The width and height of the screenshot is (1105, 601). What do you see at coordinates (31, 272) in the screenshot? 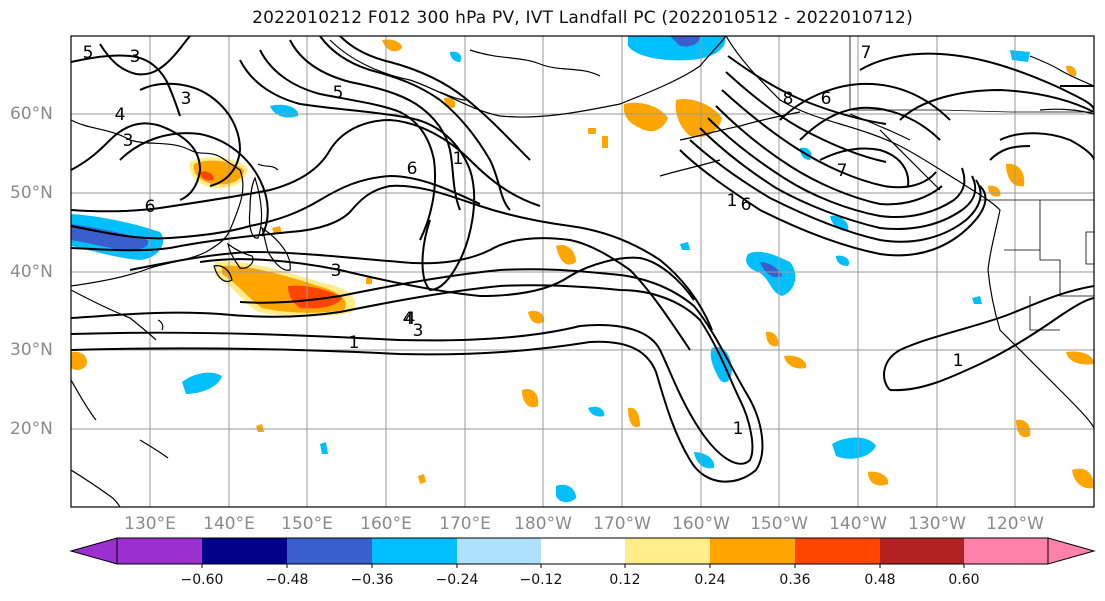
I see `lat-label: 40°N` at bounding box center [31, 272].